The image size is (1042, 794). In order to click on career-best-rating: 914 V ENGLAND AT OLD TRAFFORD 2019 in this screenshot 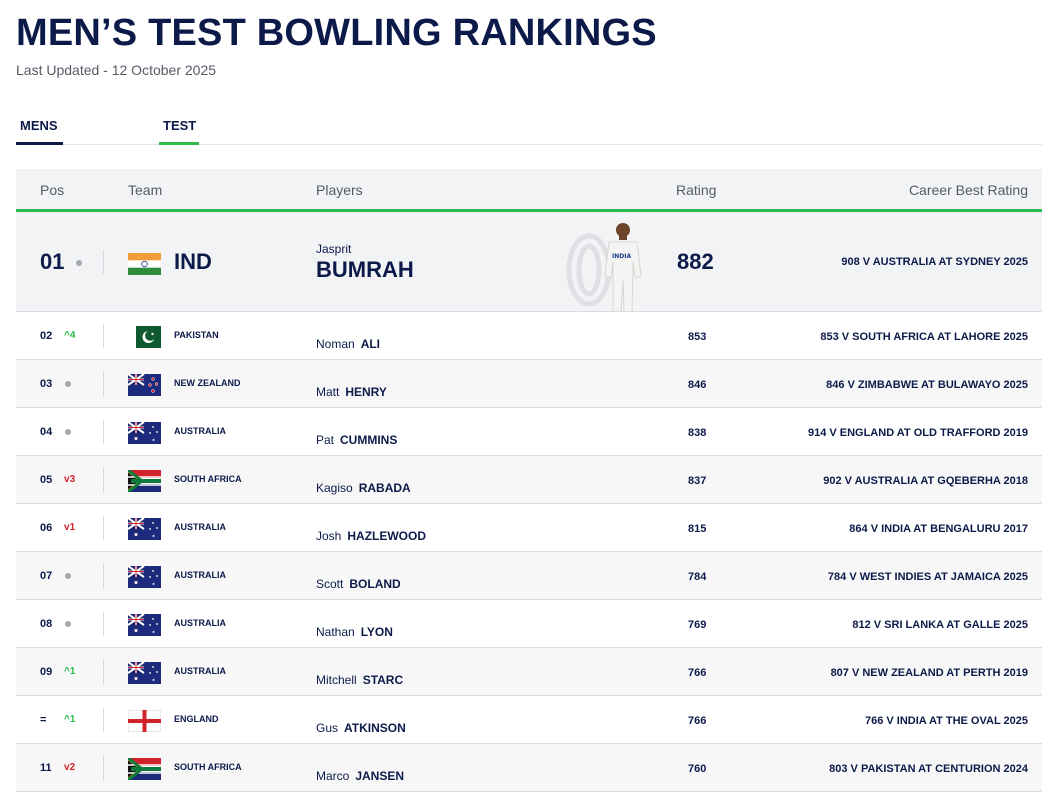, I will do `click(917, 433)`.